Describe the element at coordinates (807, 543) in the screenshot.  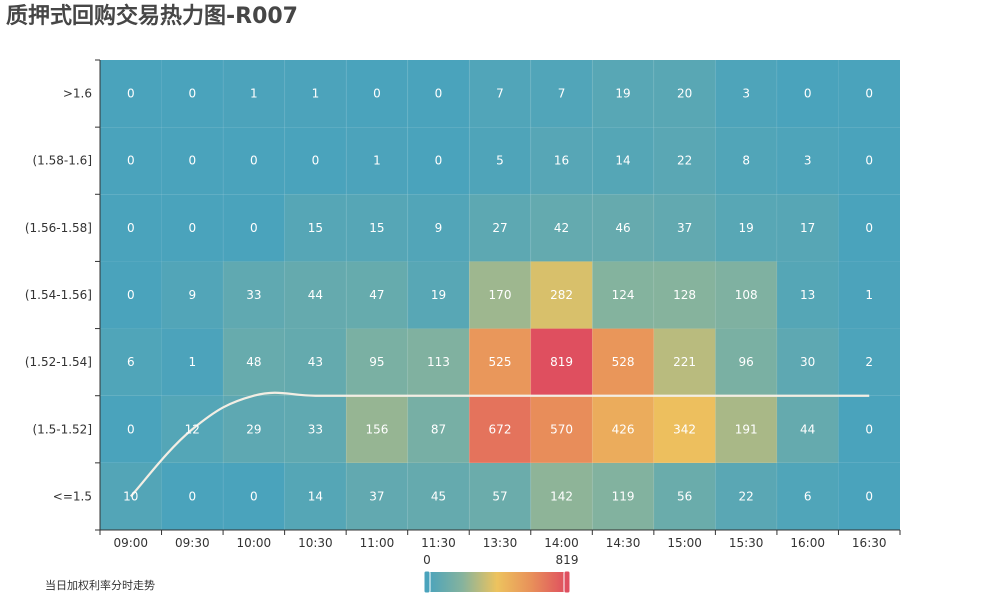
I see `x-tick-label: 16:00` at that location.